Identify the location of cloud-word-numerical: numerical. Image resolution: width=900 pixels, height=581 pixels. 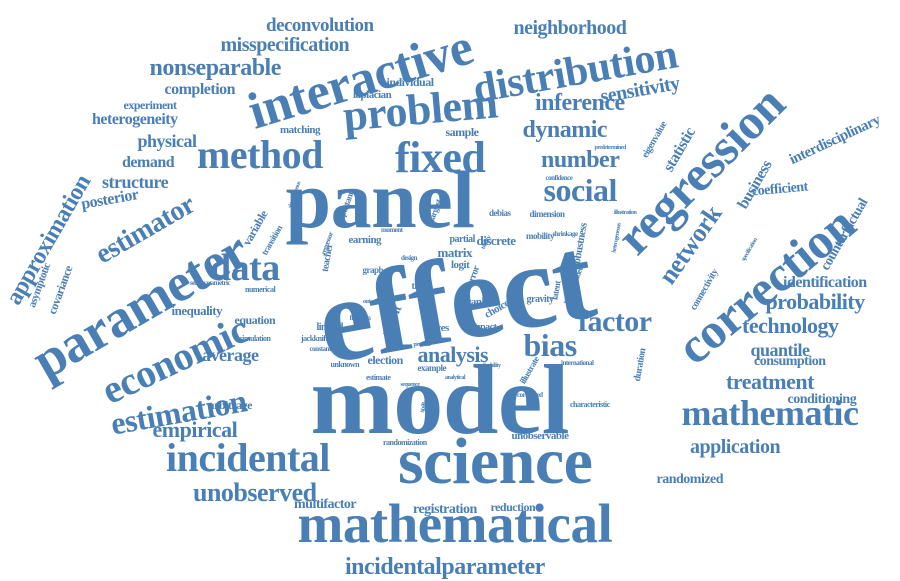
(260, 289).